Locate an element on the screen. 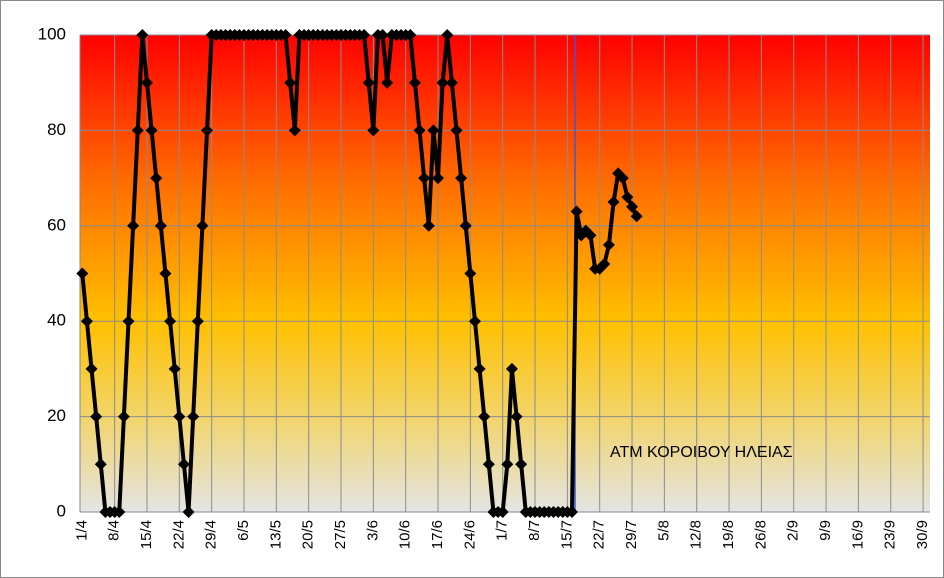 This screenshot has width=944, height=578. x-tick-label: 2/9 is located at coordinates (793, 530).